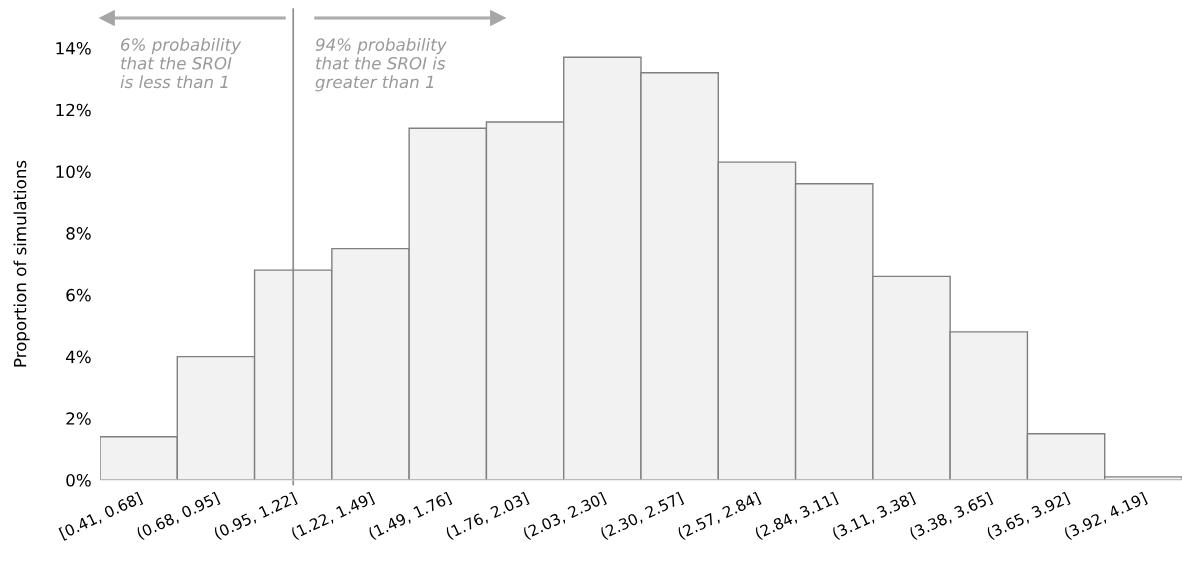  What do you see at coordinates (181, 63) in the screenshot?
I see `annotation: 6% probability that the SROI is less than 1` at bounding box center [181, 63].